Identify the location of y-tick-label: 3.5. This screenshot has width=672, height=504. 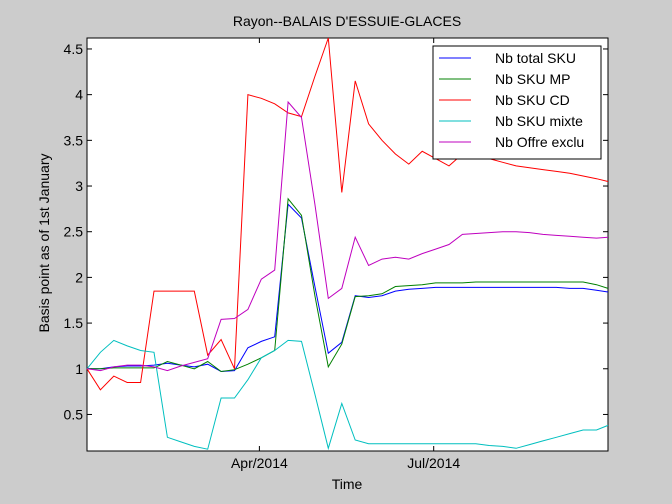
(74, 140).